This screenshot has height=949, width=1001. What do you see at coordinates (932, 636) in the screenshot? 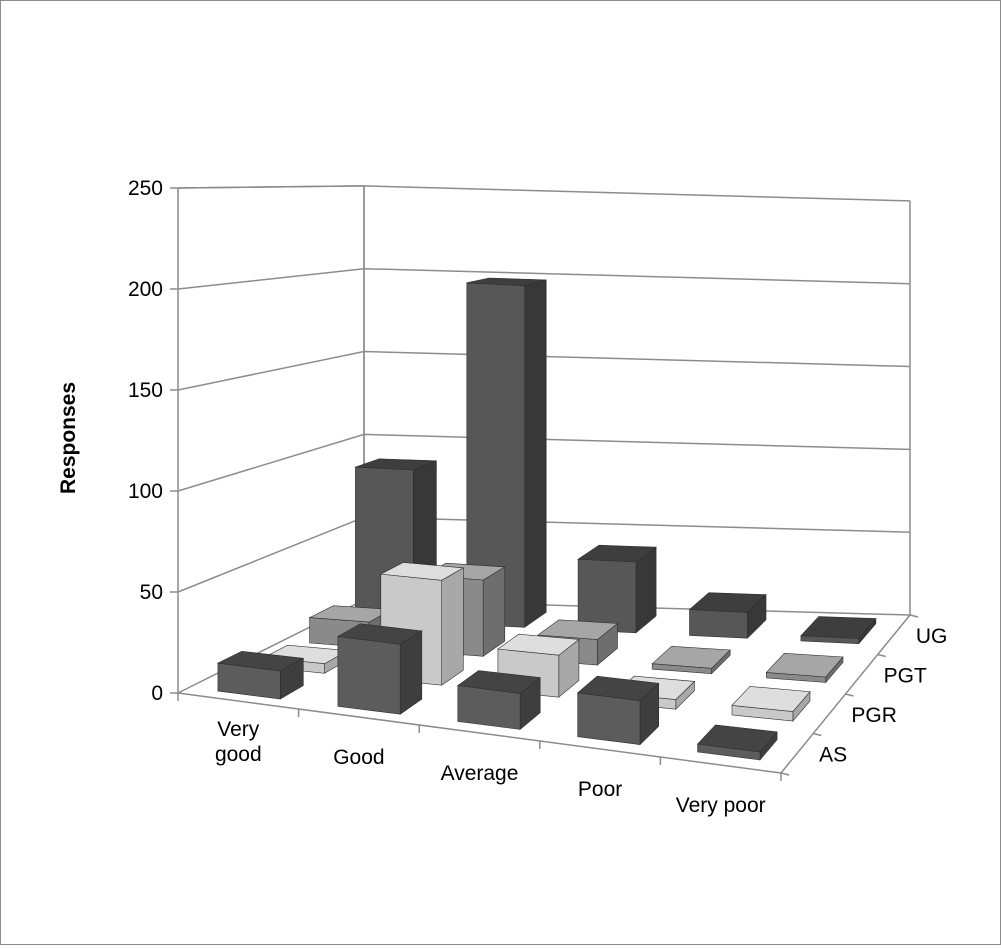
I see `depth-tick-label: UG` at bounding box center [932, 636].